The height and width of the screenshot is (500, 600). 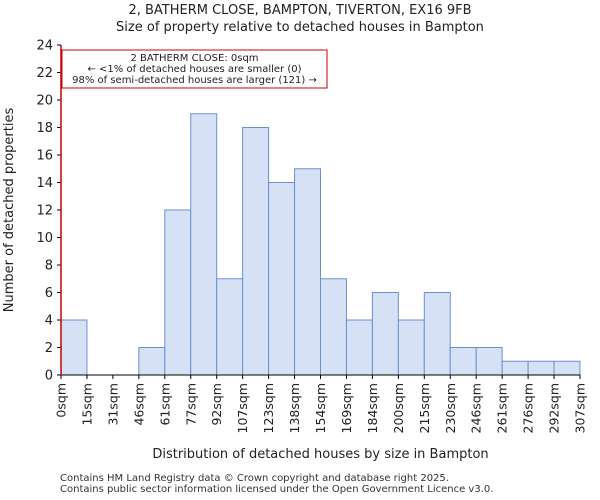 What do you see at coordinates (44, 211) in the screenshot?
I see `y-tick-label: 12` at bounding box center [44, 211].